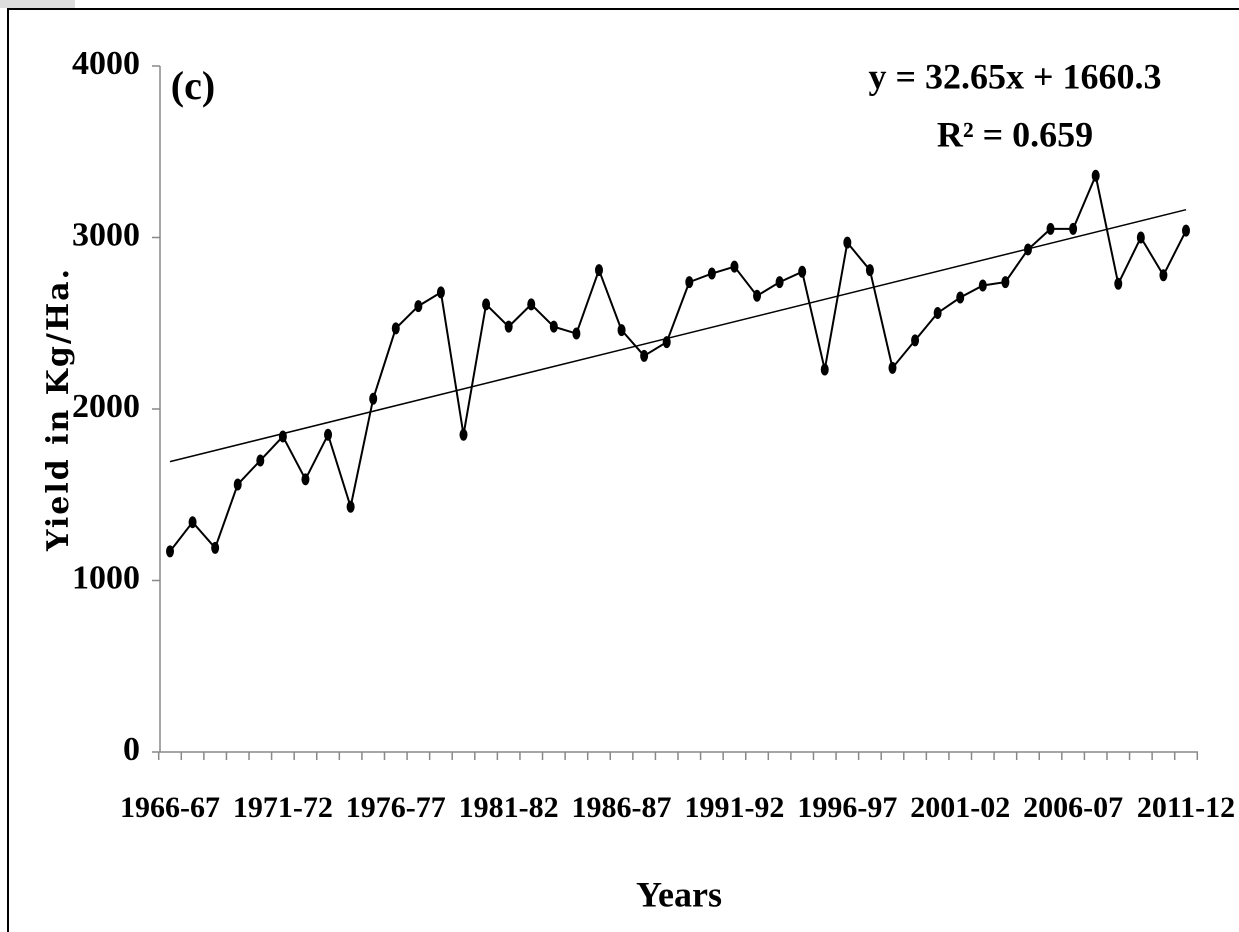 Image resolution: width=1239 pixels, height=932 pixels. What do you see at coordinates (679, 894) in the screenshot?
I see `x-axis-title: Years` at bounding box center [679, 894].